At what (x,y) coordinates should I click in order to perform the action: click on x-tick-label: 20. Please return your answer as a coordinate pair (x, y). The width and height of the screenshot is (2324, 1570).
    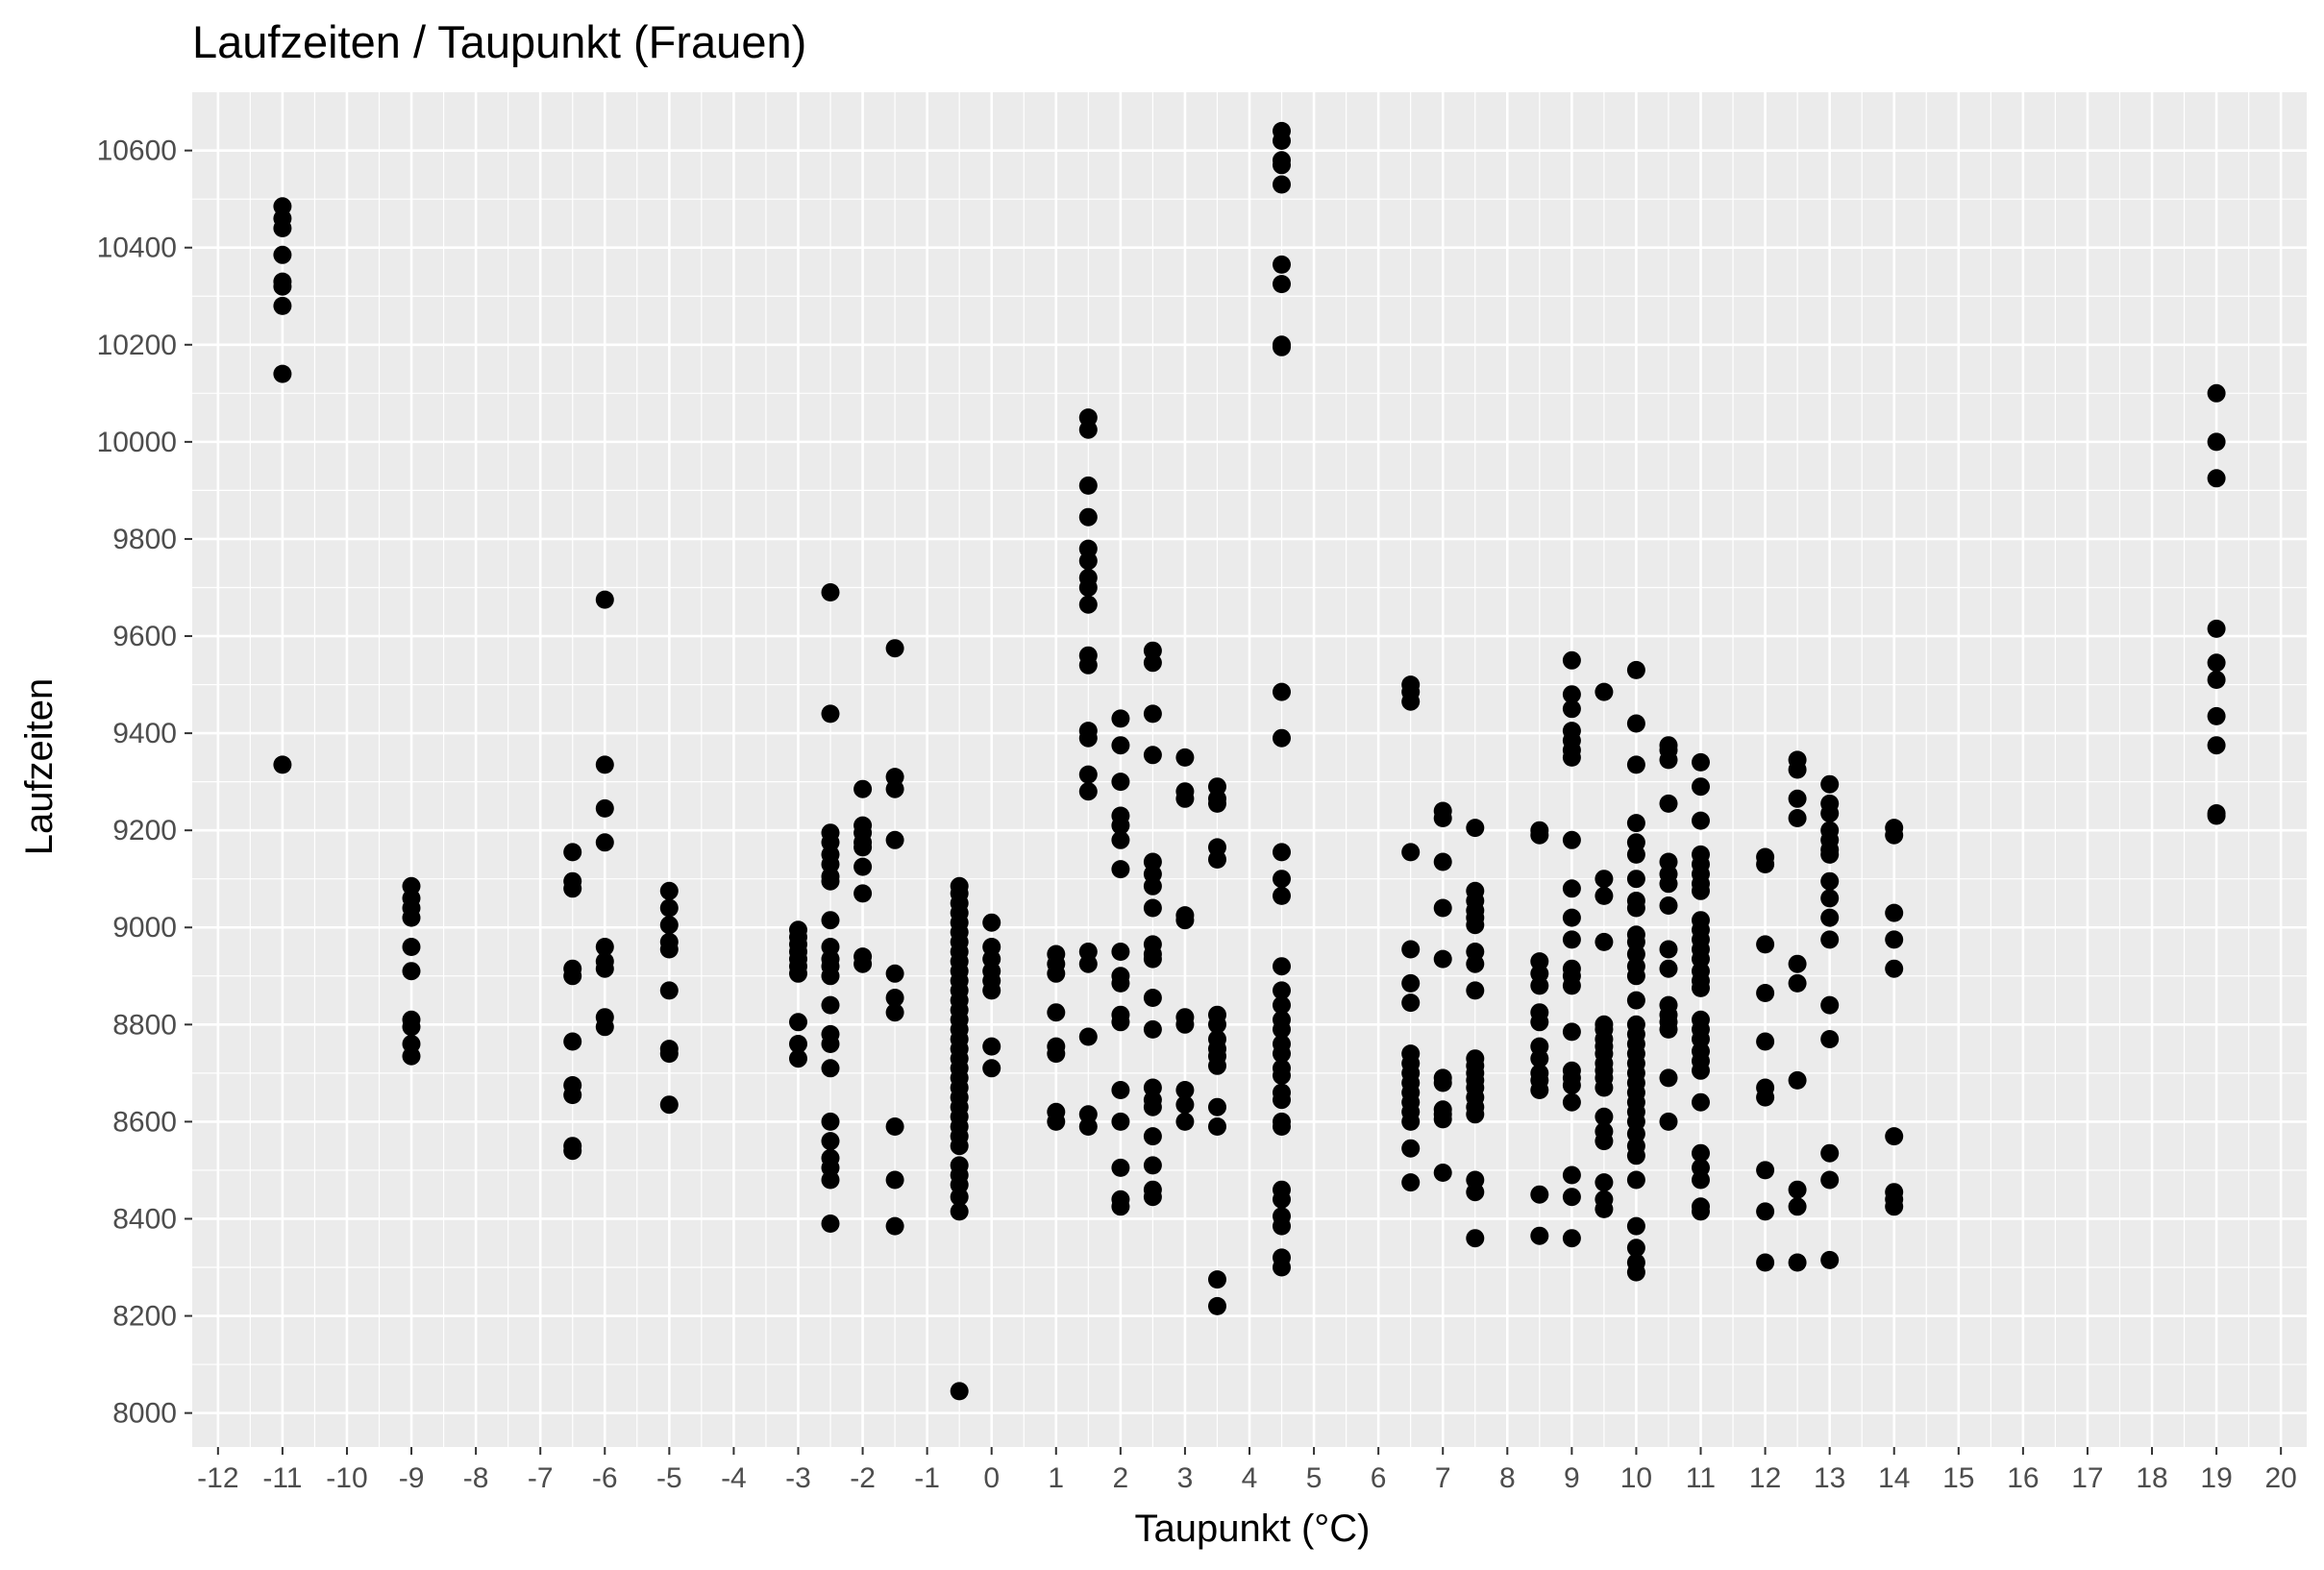
    Looking at the image, I should click on (2280, 1478).